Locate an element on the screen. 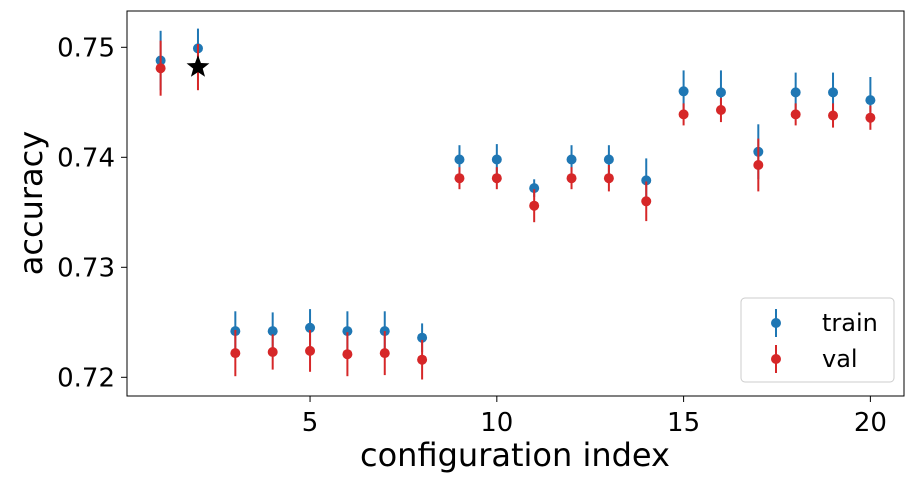 This screenshot has height=488, width=912. x-tick-label: 5 is located at coordinates (310, 423).